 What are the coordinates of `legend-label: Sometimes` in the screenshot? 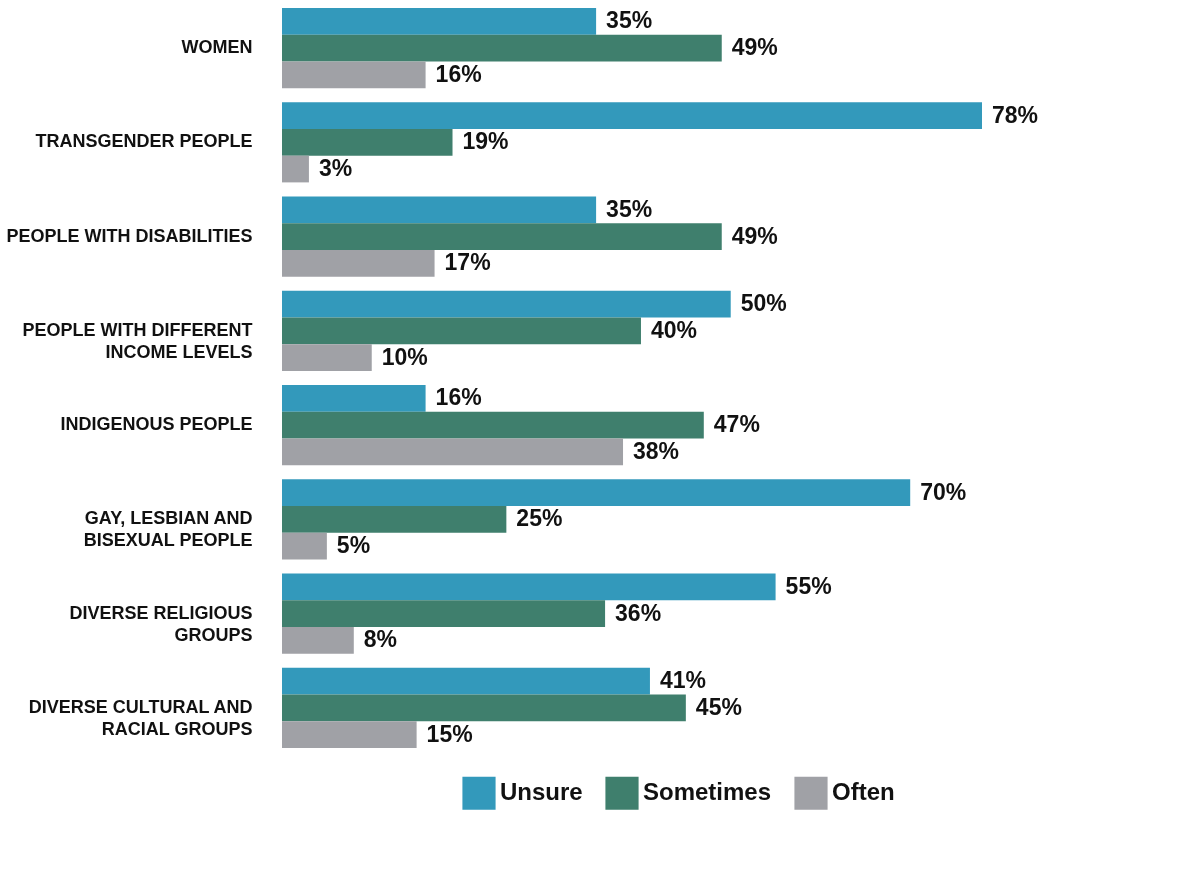 It's located at (707, 792).